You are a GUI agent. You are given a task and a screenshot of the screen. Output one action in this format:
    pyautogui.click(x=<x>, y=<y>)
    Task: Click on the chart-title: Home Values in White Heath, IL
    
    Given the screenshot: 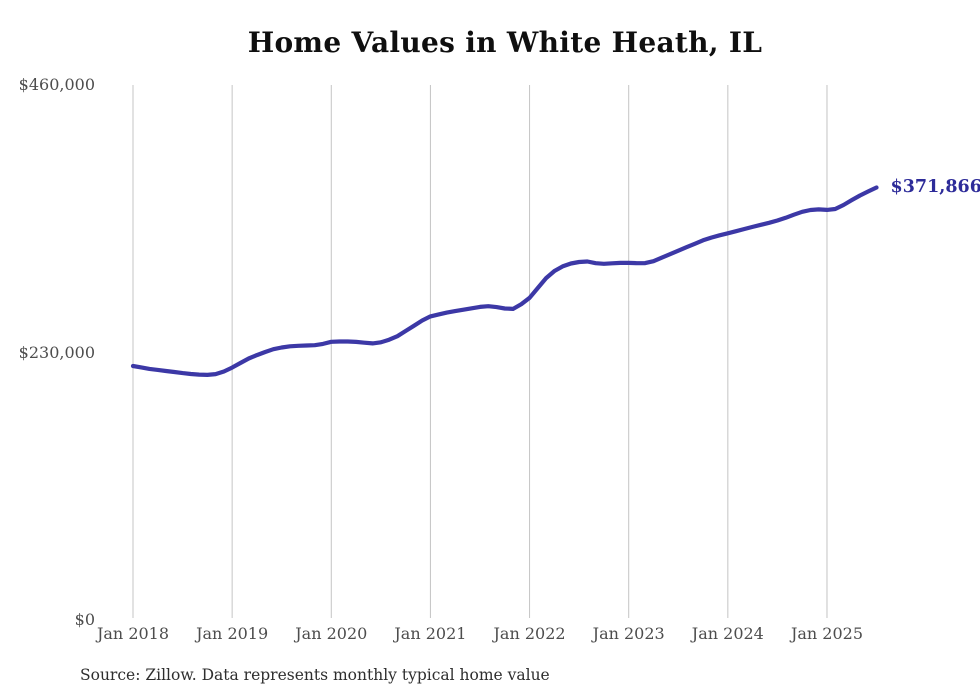 What is the action you would take?
    pyautogui.click(x=505, y=42)
    